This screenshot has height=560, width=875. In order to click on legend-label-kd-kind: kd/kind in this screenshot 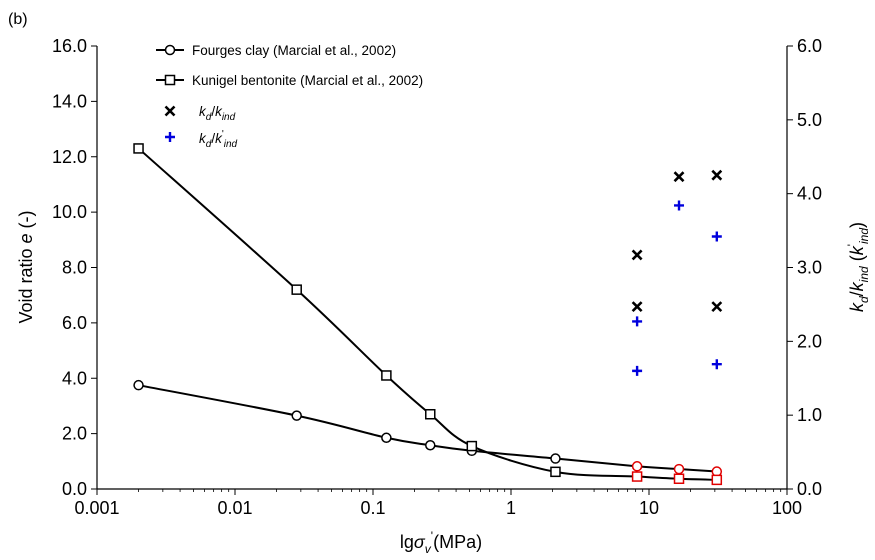, I will do `click(217, 113)`.